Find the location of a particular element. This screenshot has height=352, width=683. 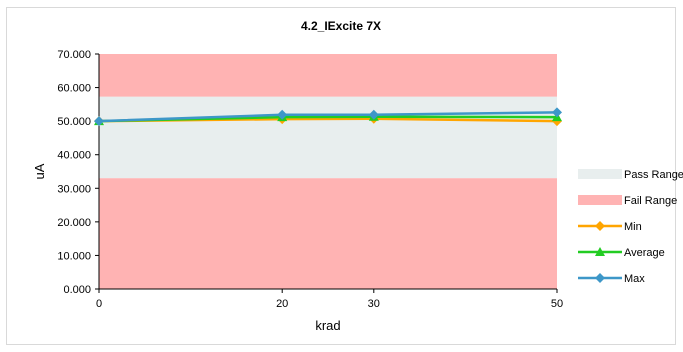

legend-label-min: Min is located at coordinates (633, 227).